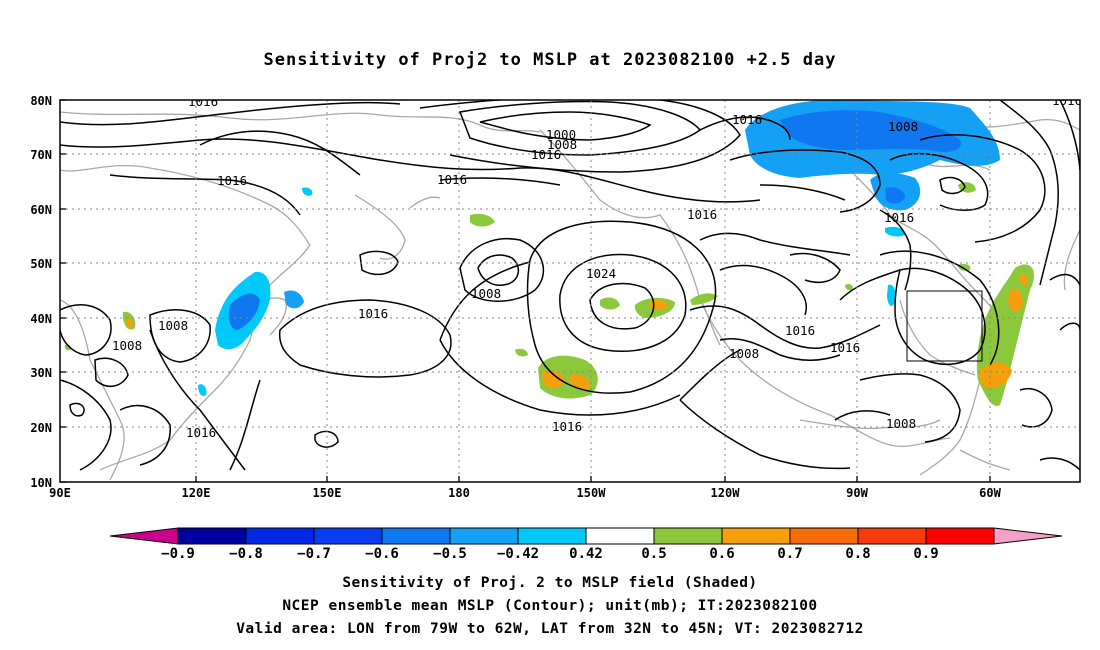 The height and width of the screenshot is (650, 1100). What do you see at coordinates (246, 554) in the screenshot?
I see `colorbar-tick-label: −0.8` at bounding box center [246, 554].